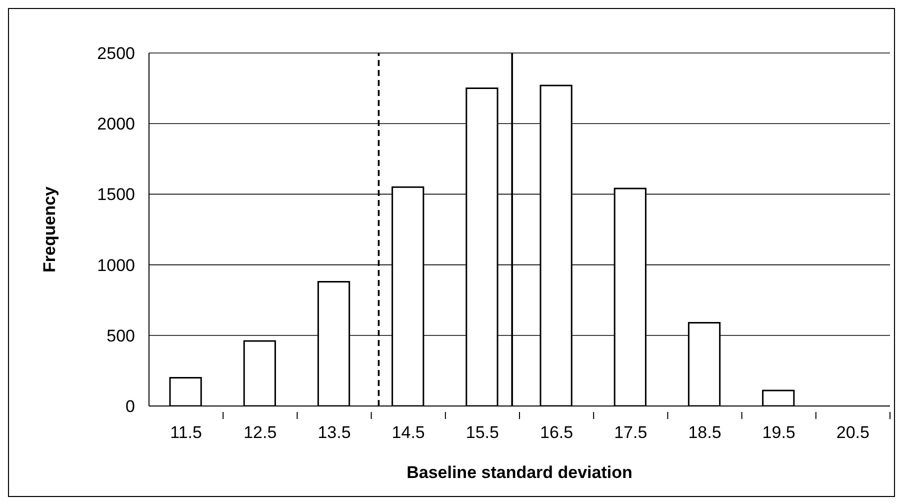 The width and height of the screenshot is (903, 503). Describe the element at coordinates (334, 432) in the screenshot. I see `x-tick-label: 13.5` at that location.